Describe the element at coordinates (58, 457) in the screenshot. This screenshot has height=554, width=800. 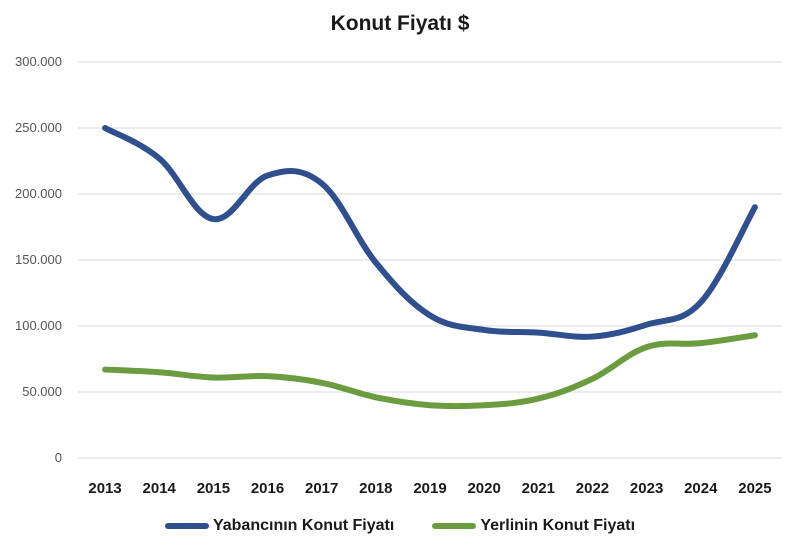
I see `y-tick-label: 0` at that location.